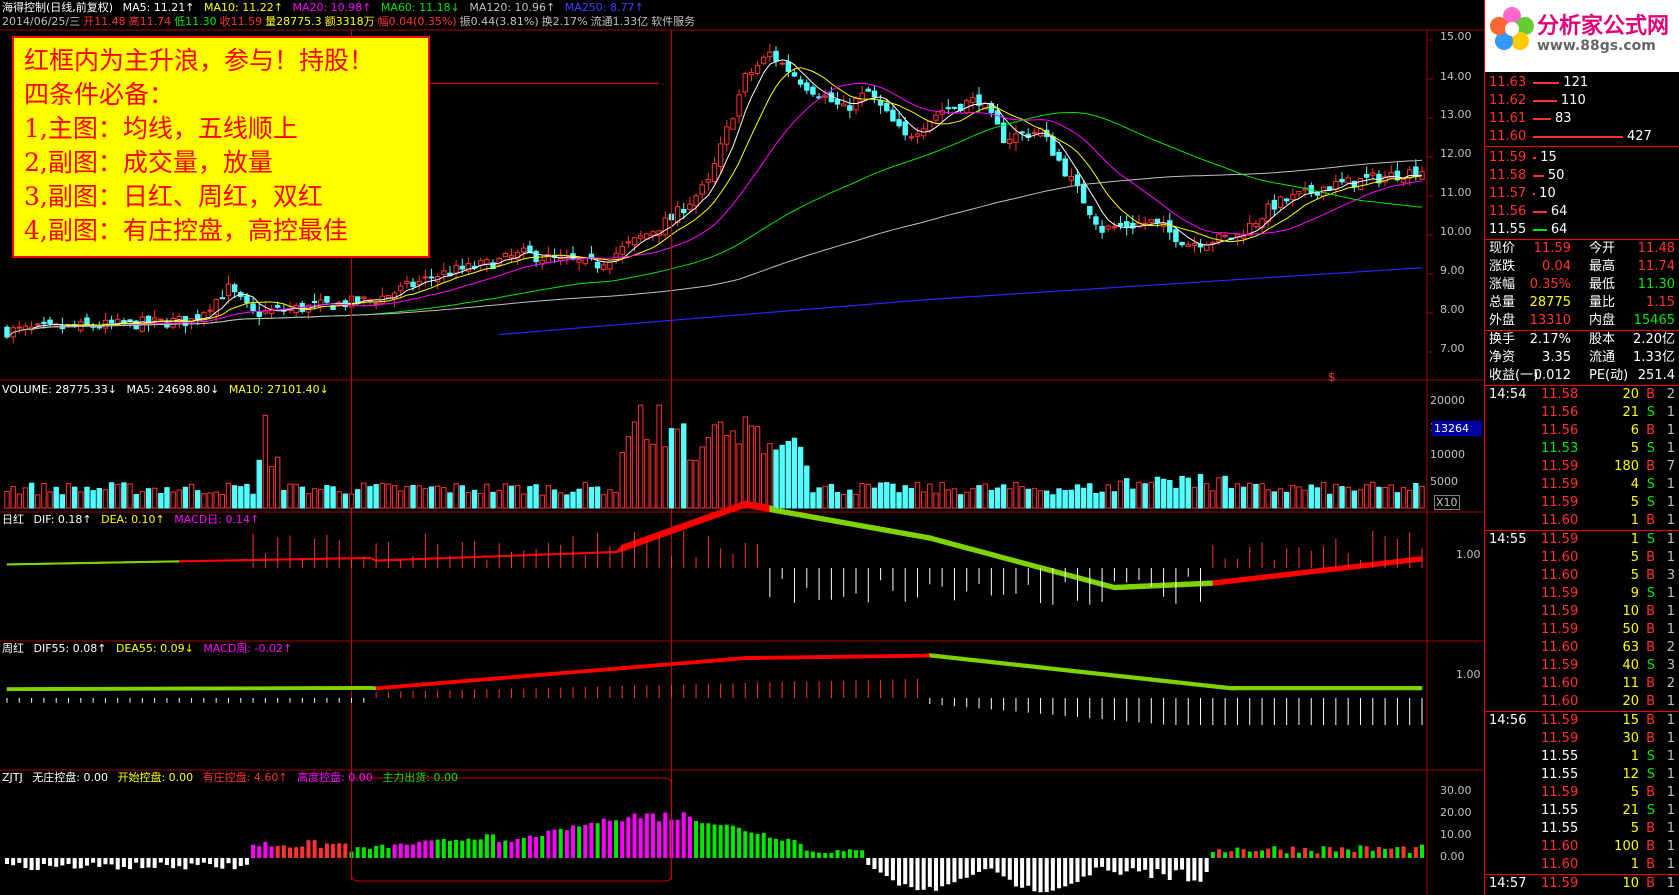 The image size is (1679, 895). Describe the element at coordinates (1576, 82) in the screenshot. I see `ask-volume: 121` at that location.